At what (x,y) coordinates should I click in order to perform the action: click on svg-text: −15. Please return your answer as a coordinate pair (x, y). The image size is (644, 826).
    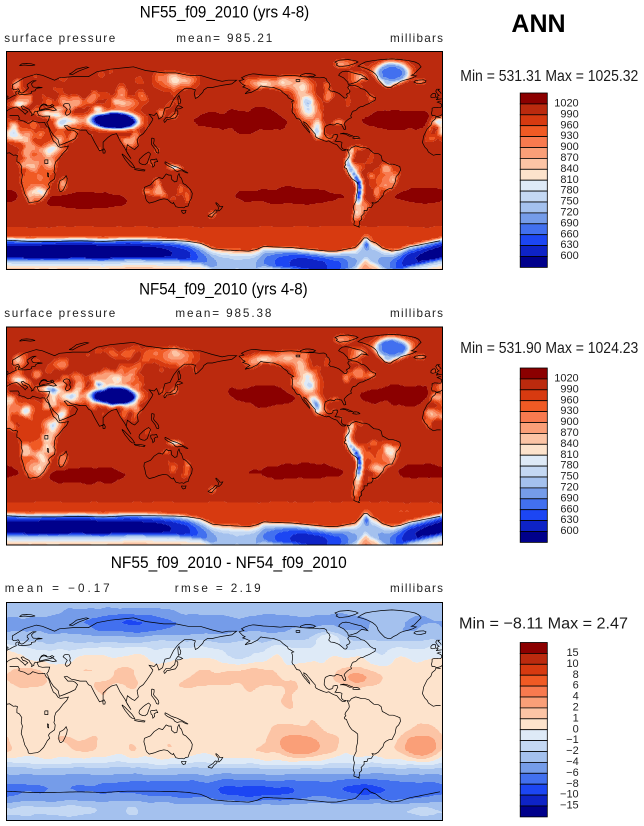
    Looking at the image, I should click on (569, 806).